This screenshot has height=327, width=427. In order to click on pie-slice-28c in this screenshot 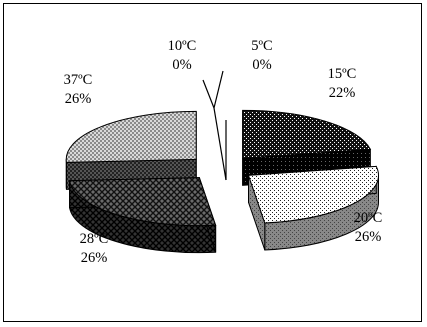, I will do `click(142, 215)`.